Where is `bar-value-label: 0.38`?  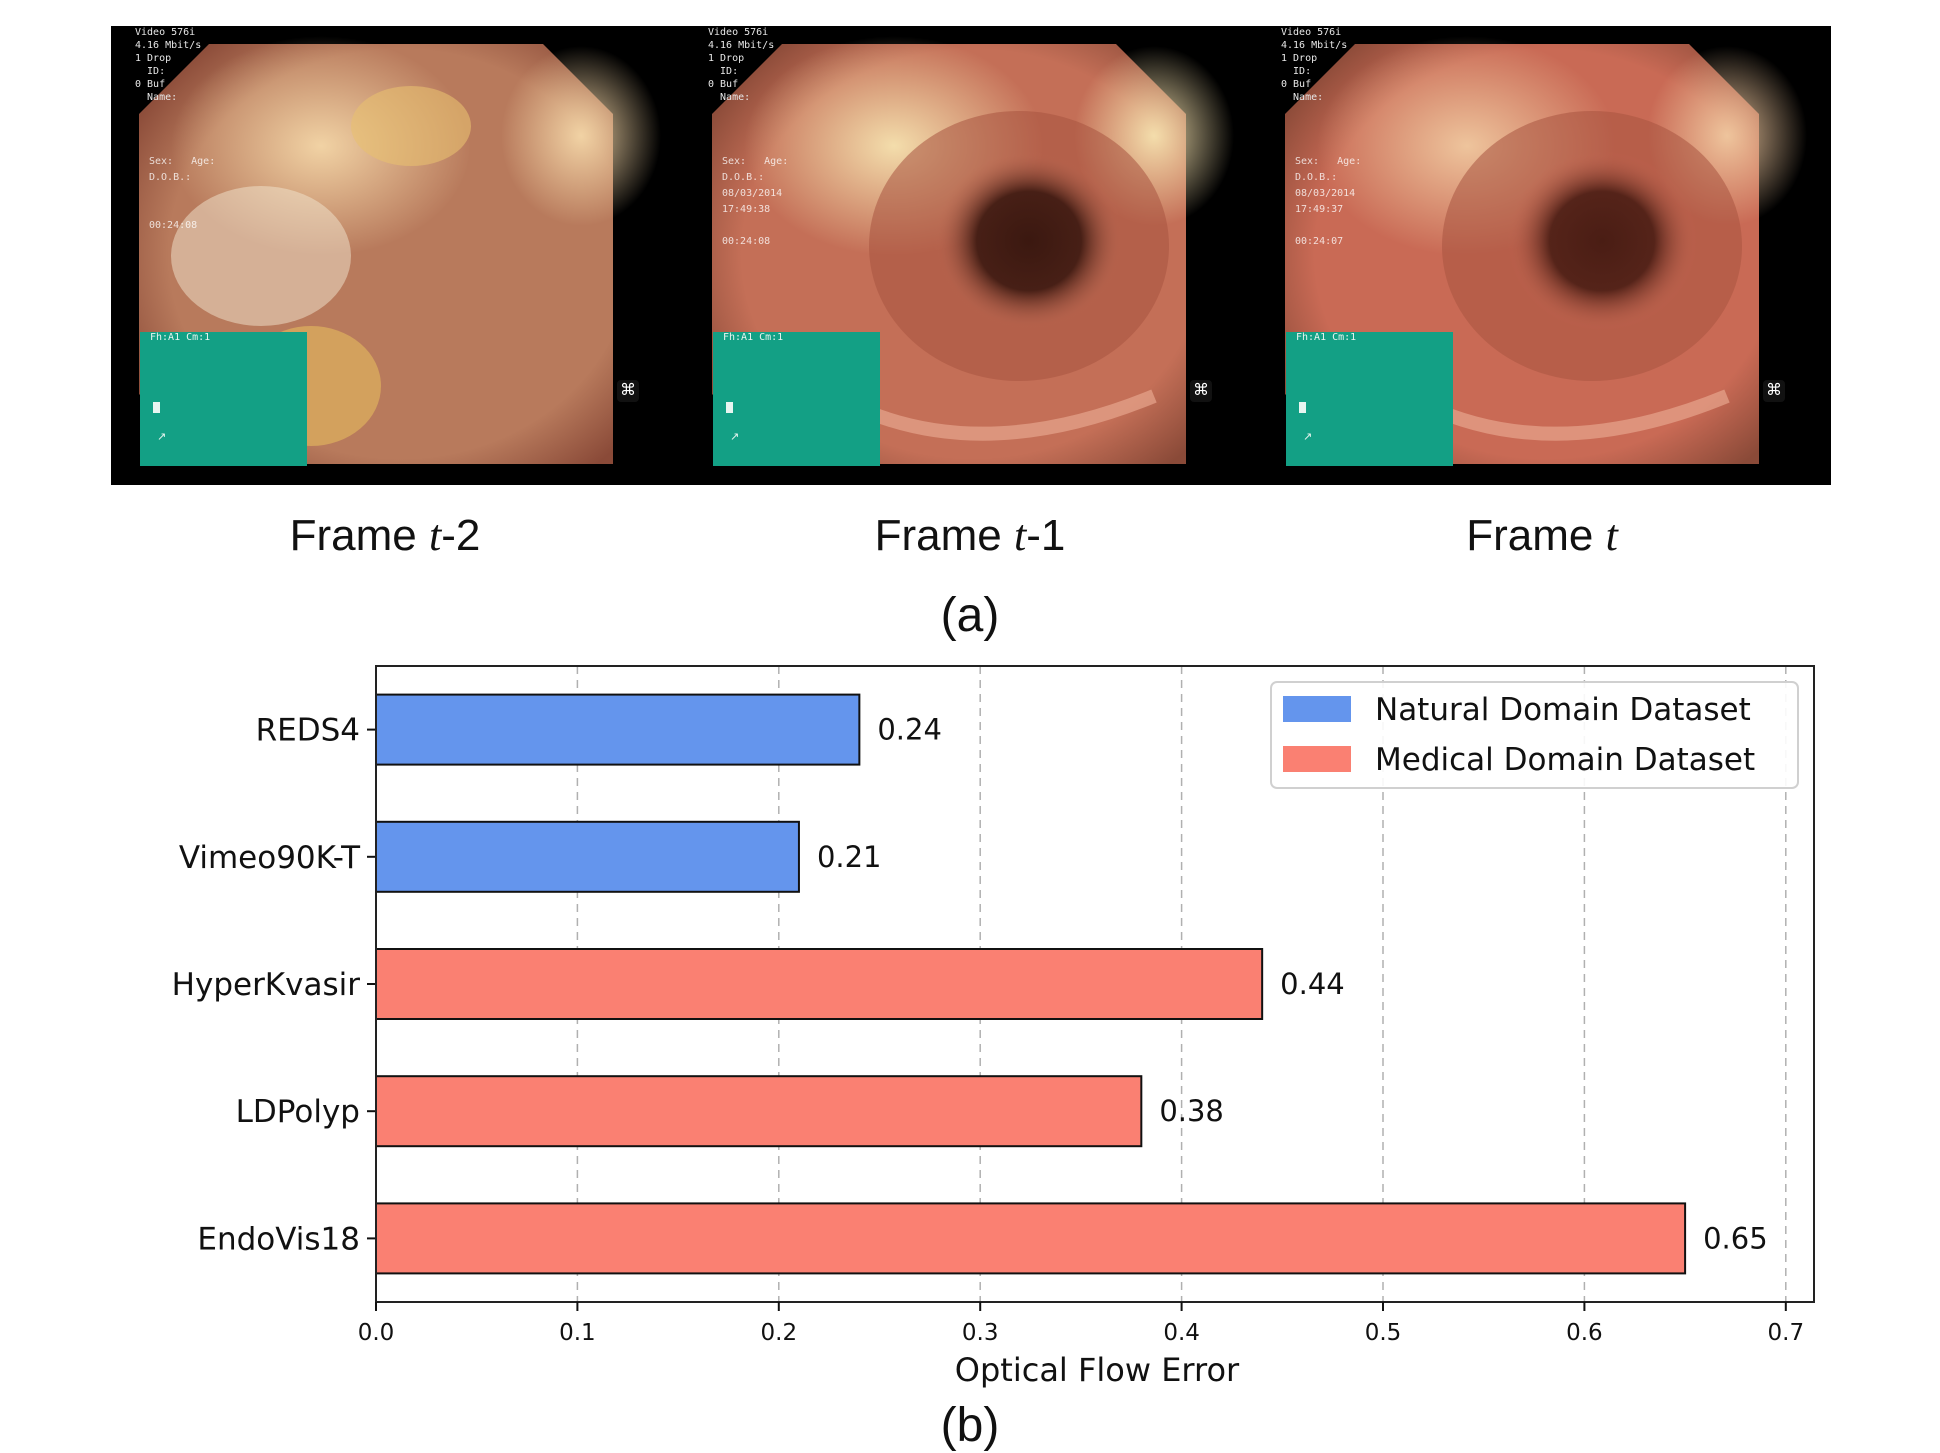
bar-value-label: 0.38 is located at coordinates (1191, 1111).